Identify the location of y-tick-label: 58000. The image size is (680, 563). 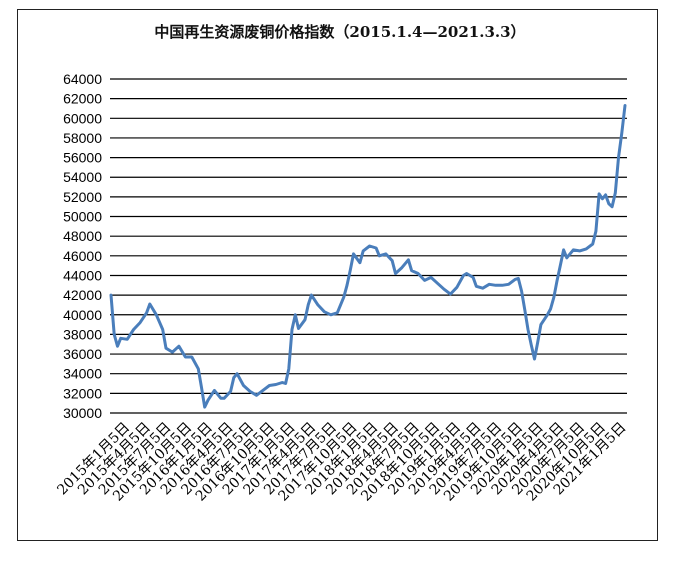
(82, 138).